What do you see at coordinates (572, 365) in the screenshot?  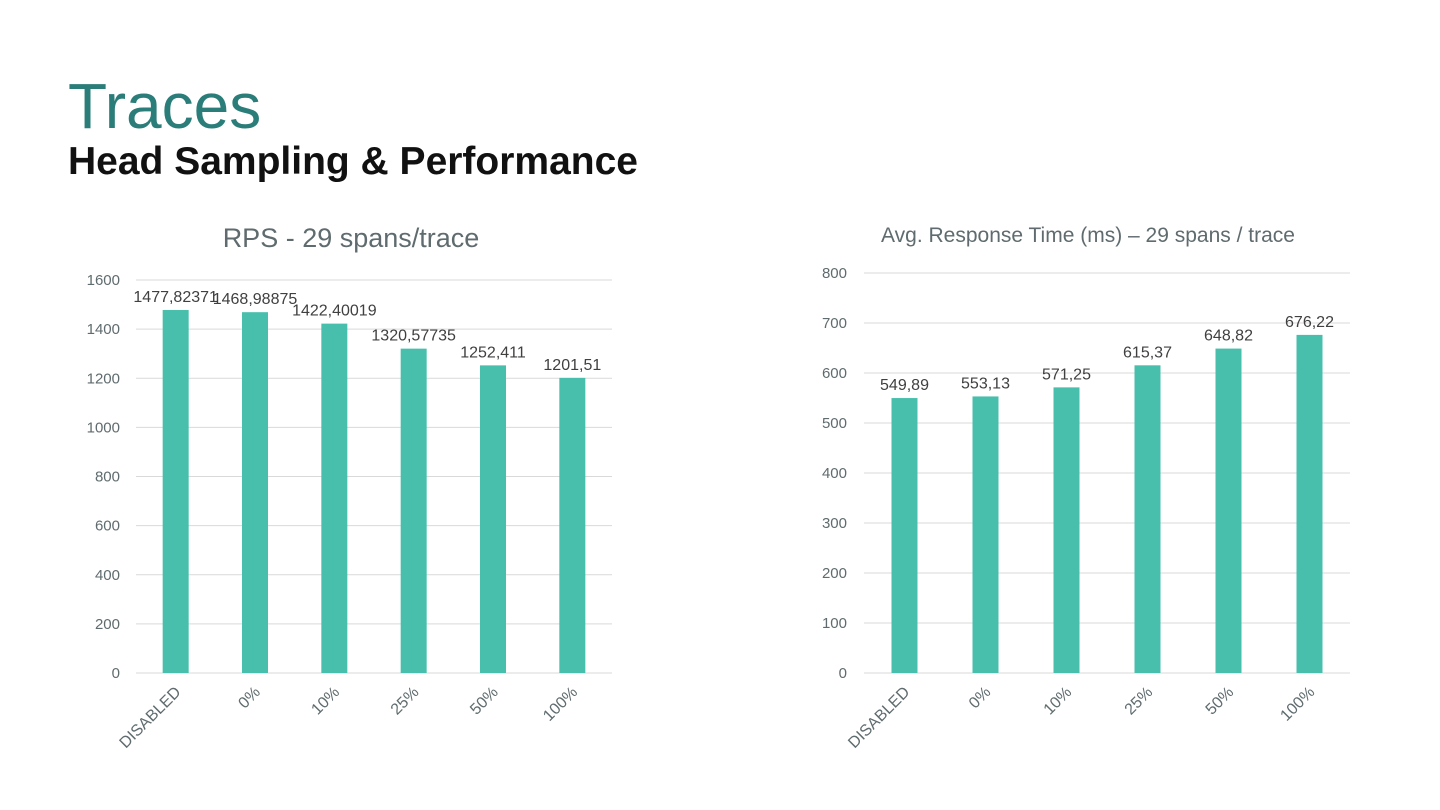 I see `data-label: 1201,51` at bounding box center [572, 365].